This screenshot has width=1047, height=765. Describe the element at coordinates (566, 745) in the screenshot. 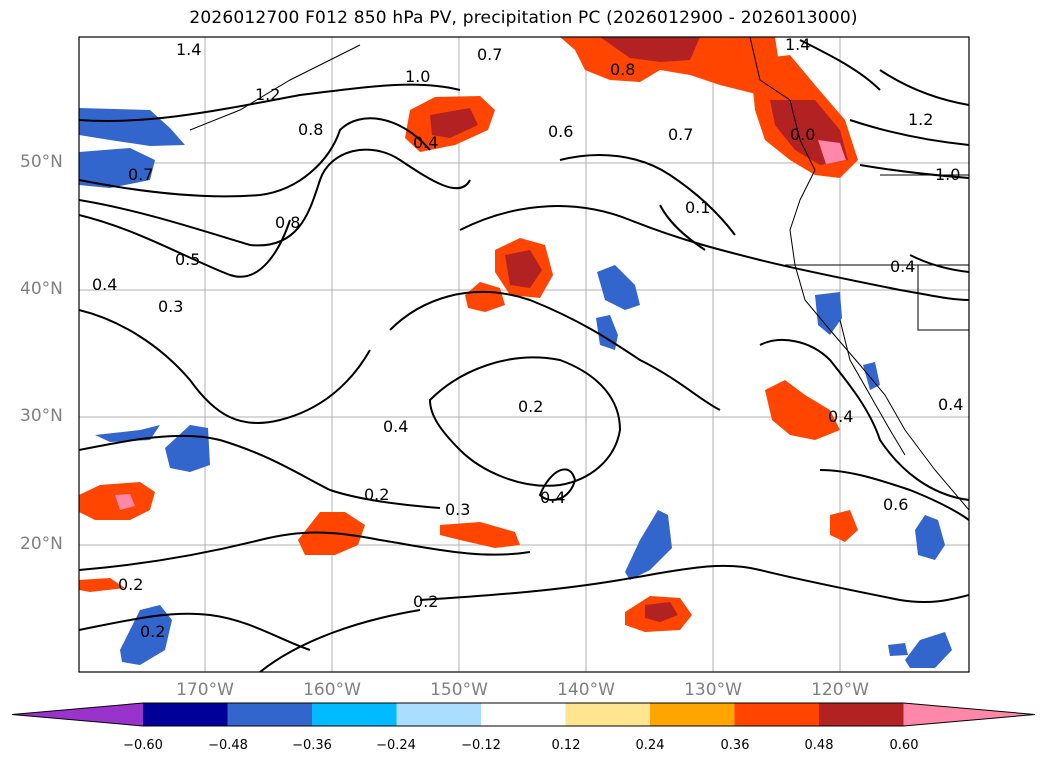

I see `colorbar-tick-label: 0.12` at that location.